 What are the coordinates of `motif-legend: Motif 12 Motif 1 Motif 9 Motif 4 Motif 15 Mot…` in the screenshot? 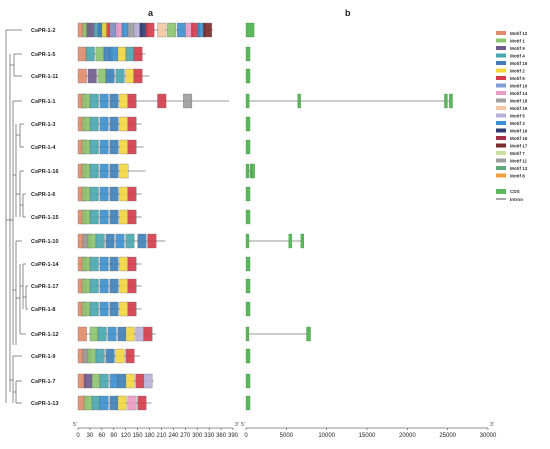 It's located at (512, 116).